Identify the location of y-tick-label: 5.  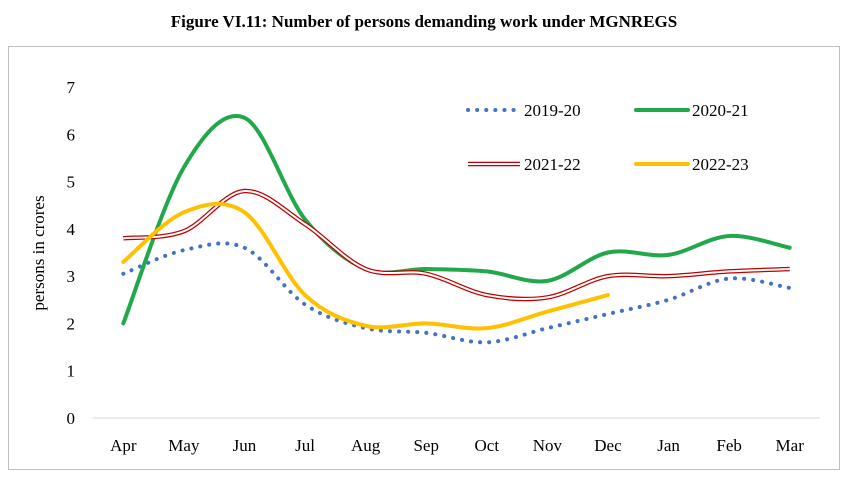
(71, 182).